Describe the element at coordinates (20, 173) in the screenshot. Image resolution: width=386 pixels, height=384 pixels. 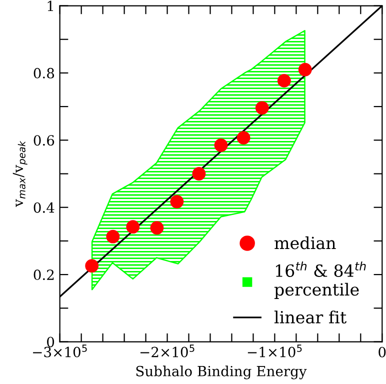
I see `y-axis-title: v$_{max}$/v$_{peak}$` at that location.